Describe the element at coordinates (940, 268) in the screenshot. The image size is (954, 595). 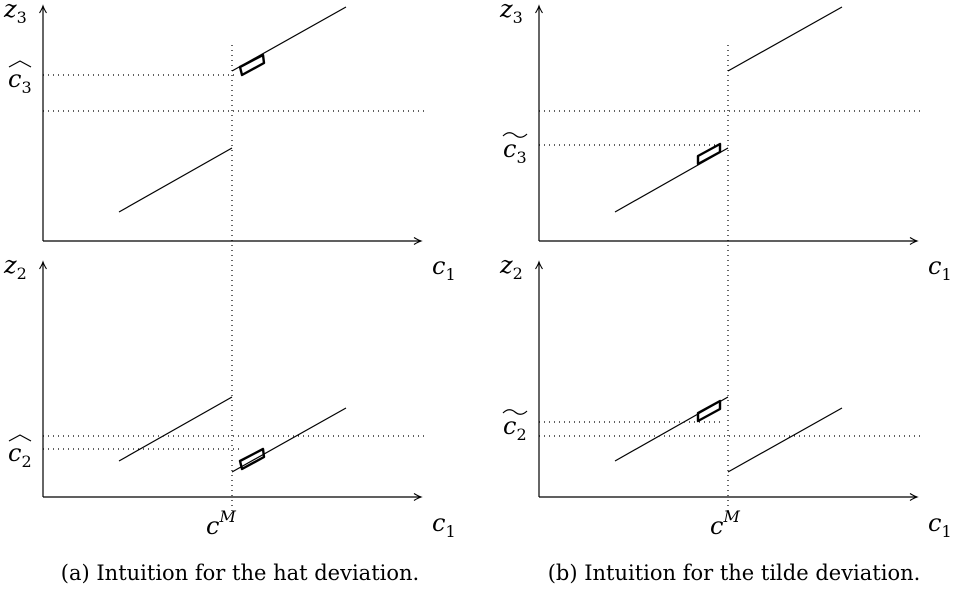
I see `panel-b-top-x-label: c1` at that location.